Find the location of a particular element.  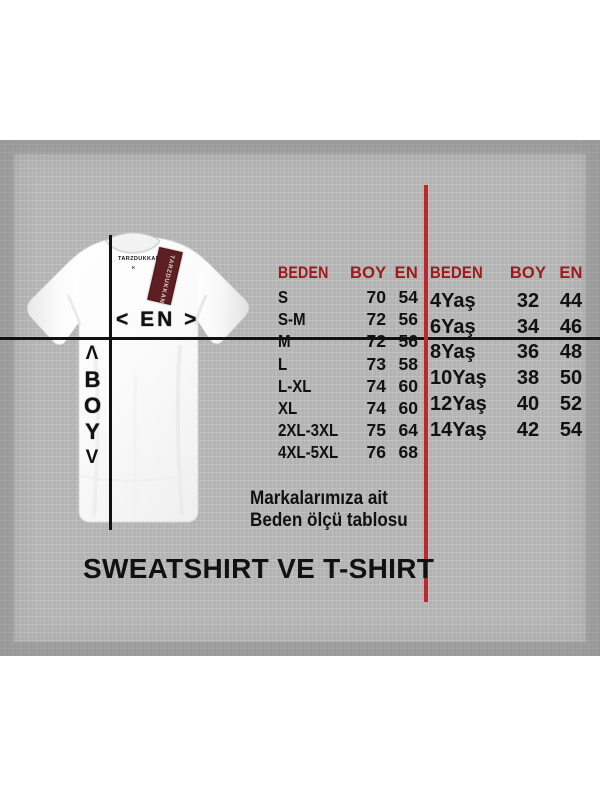

neck-size-text: K is located at coordinates (134, 267).